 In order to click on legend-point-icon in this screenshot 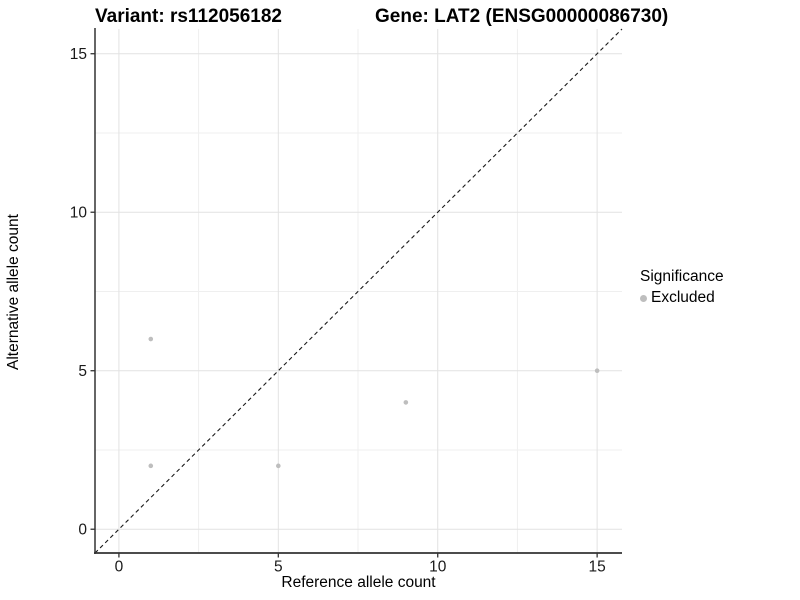, I will do `click(643, 298)`.